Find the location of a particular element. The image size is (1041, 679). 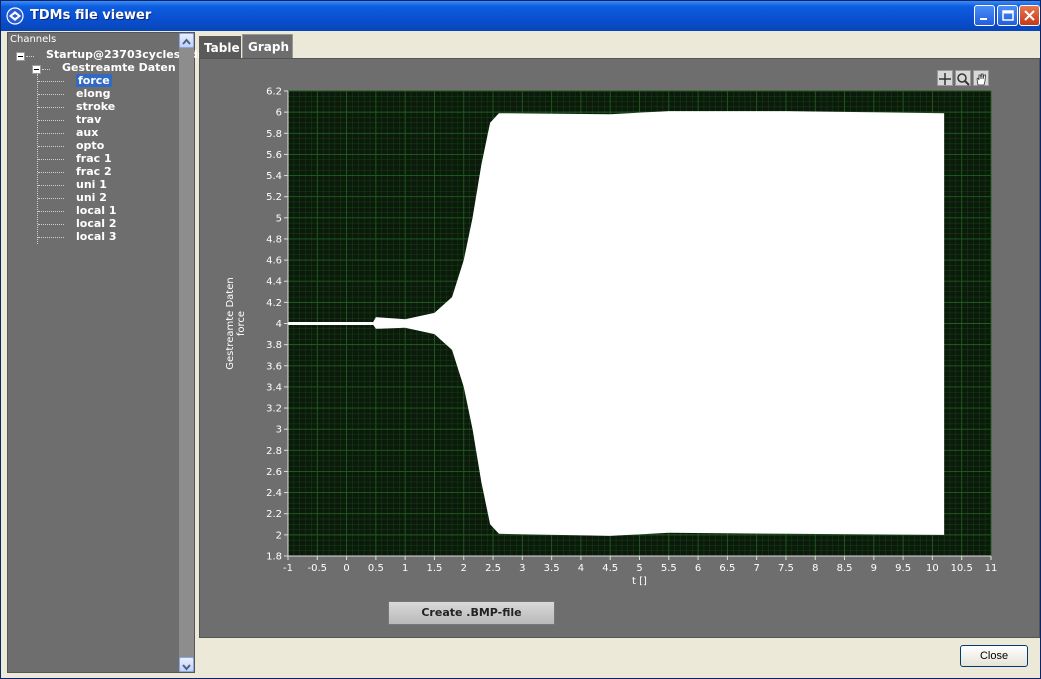

tree-node-channel: local 1 is located at coordinates (96, 210).